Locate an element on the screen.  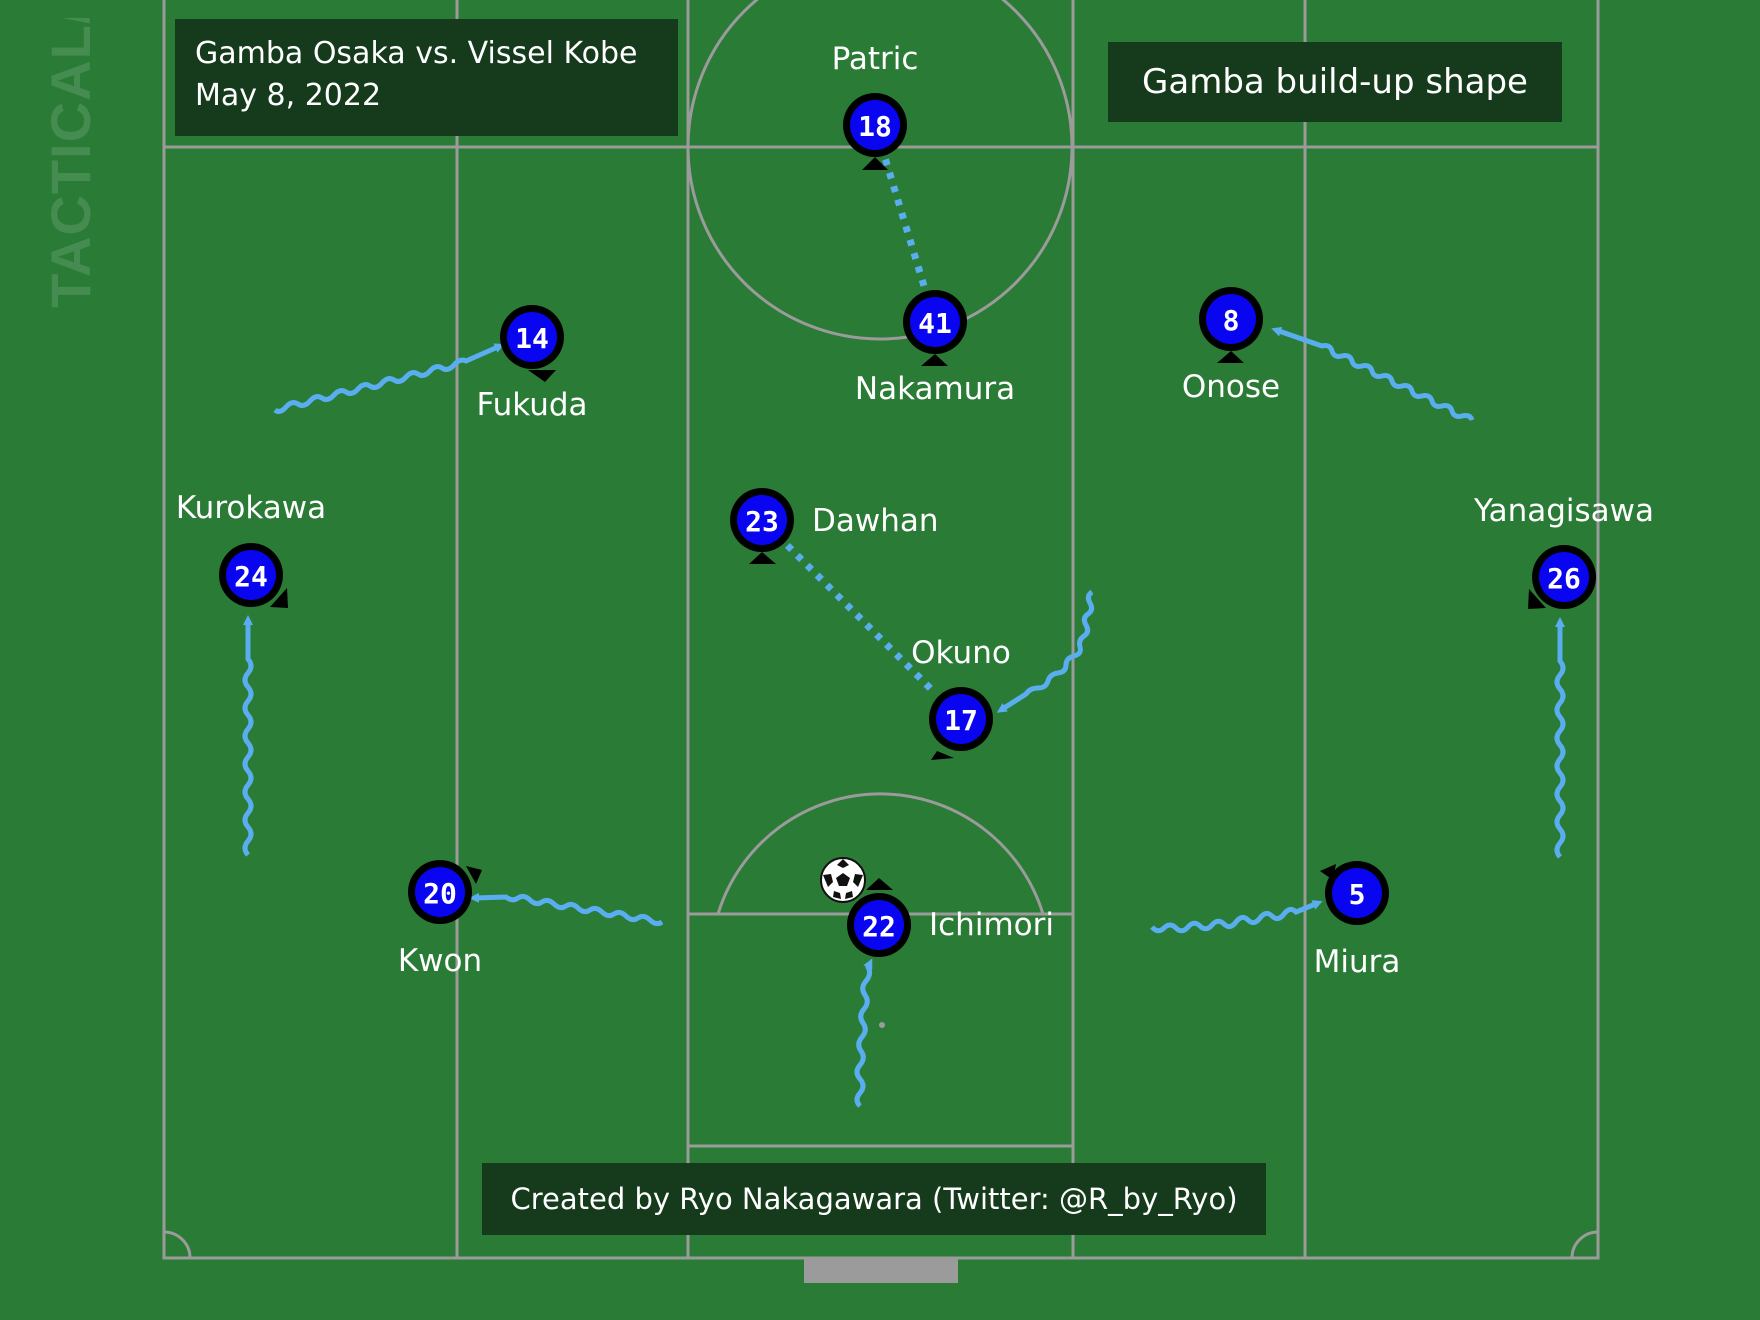
pass-link-dawhan-okuno is located at coordinates (861, 619).